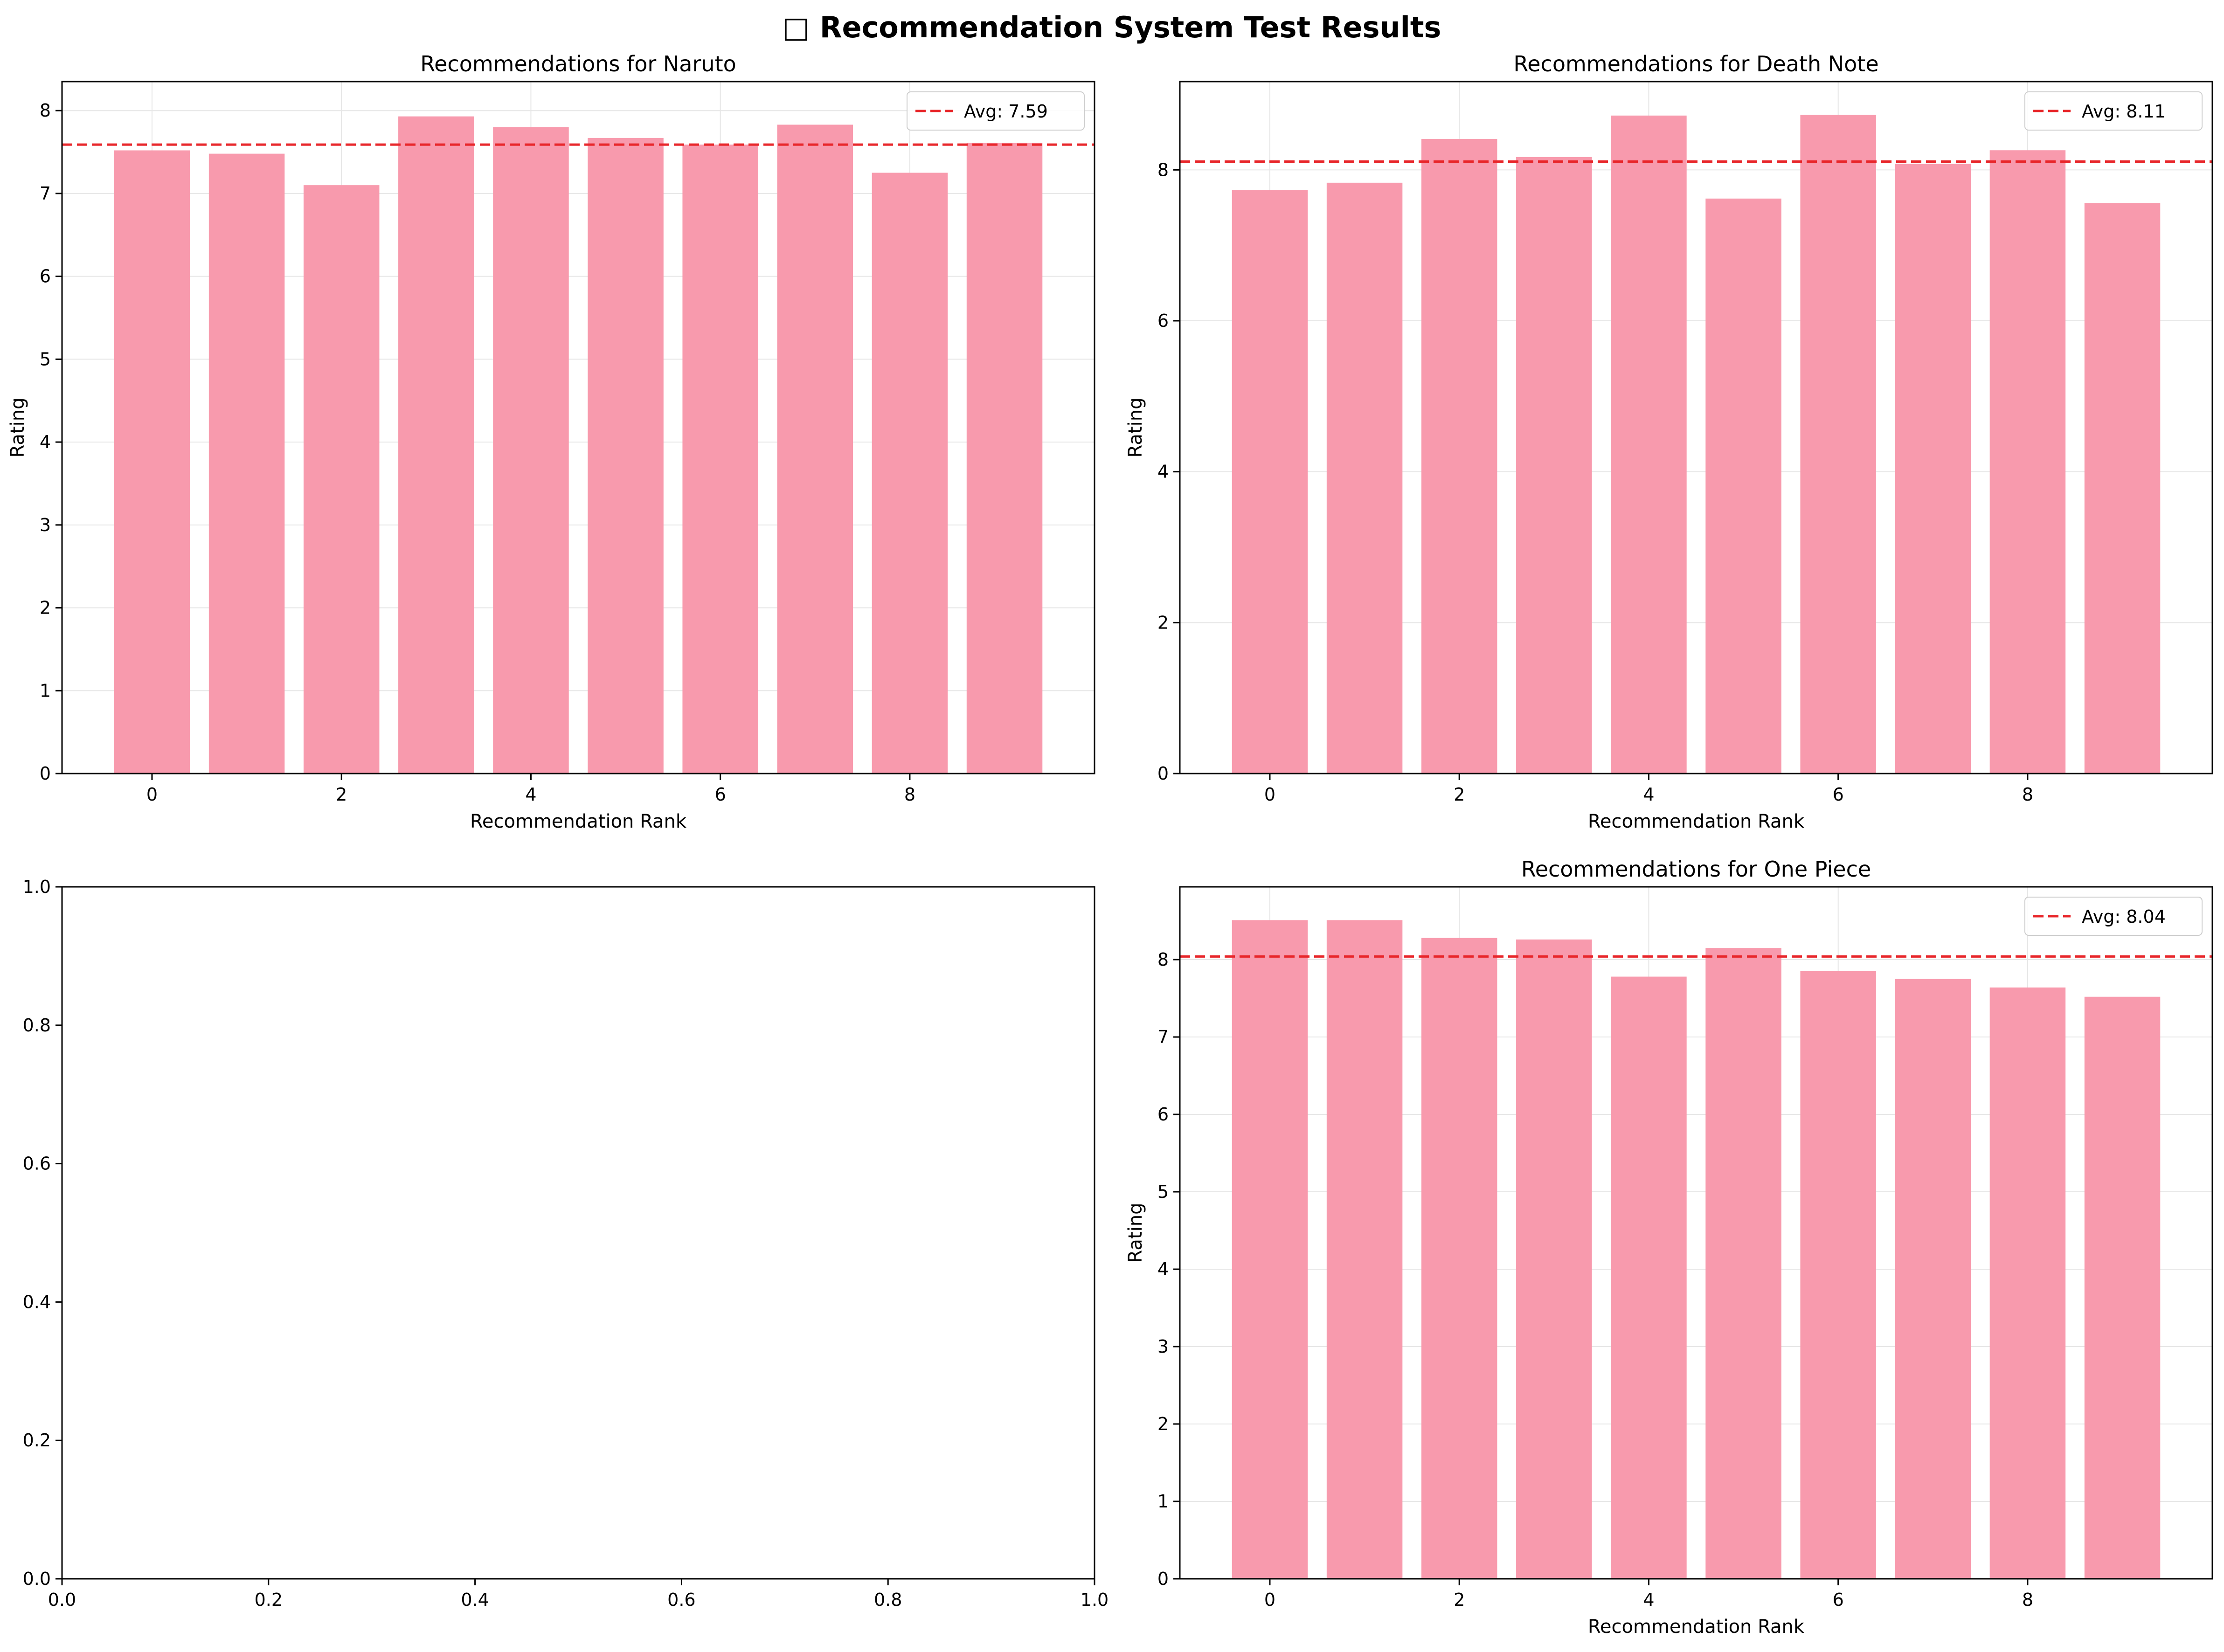 The height and width of the screenshot is (1652, 2224). I want to click on y-tick-label: 0.6, so click(37, 1164).